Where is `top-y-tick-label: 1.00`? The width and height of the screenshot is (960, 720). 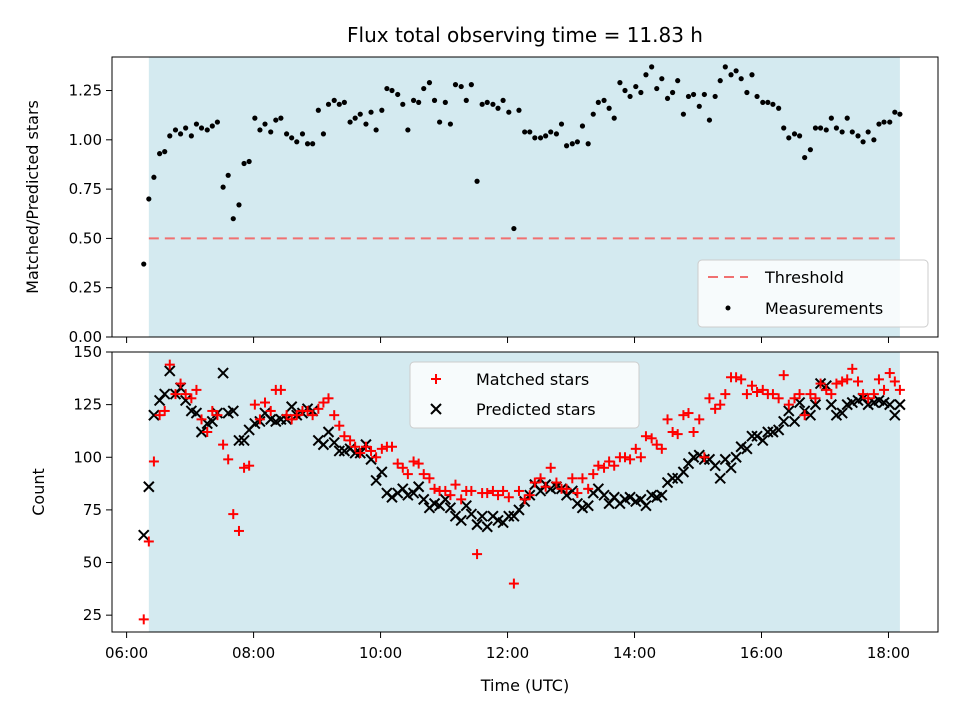
top-y-tick-label: 1.00 is located at coordinates (85, 140).